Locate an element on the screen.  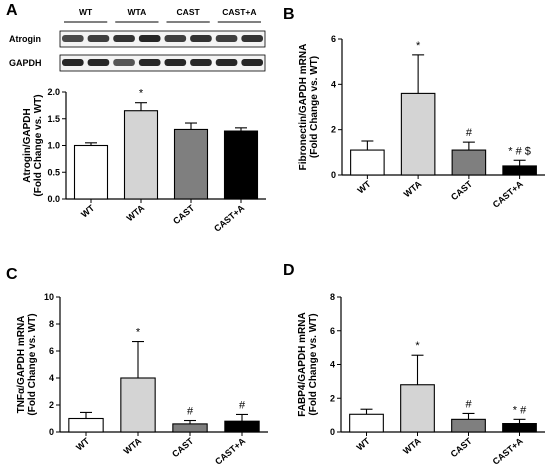
y-tick-label: 10 is located at coordinates (49, 297).